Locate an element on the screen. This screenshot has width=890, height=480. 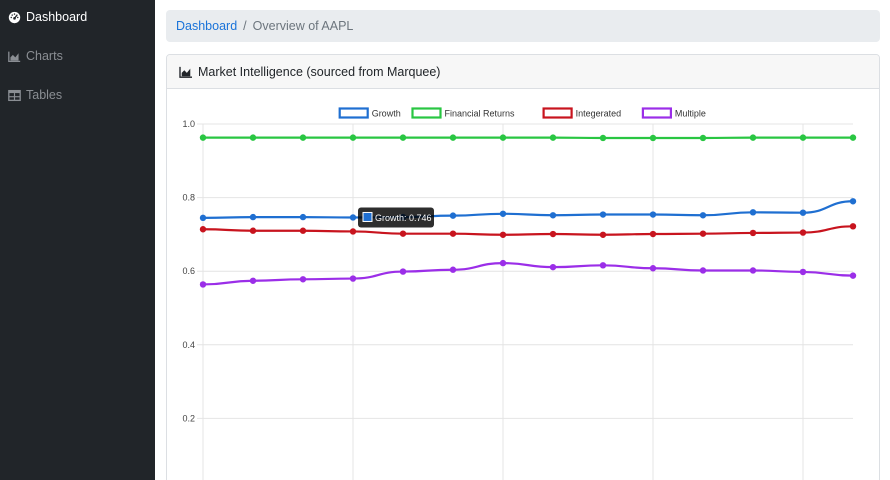
sidebar-item-label: Tables is located at coordinates (44, 95).